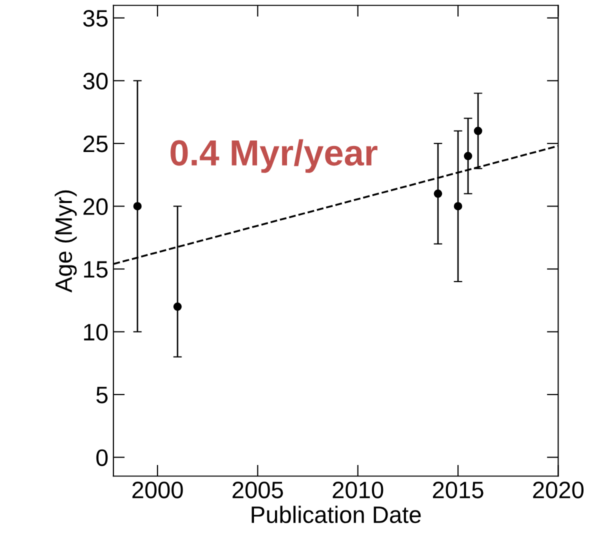  I want to click on y-tick-label: 35, so click(95, 18).